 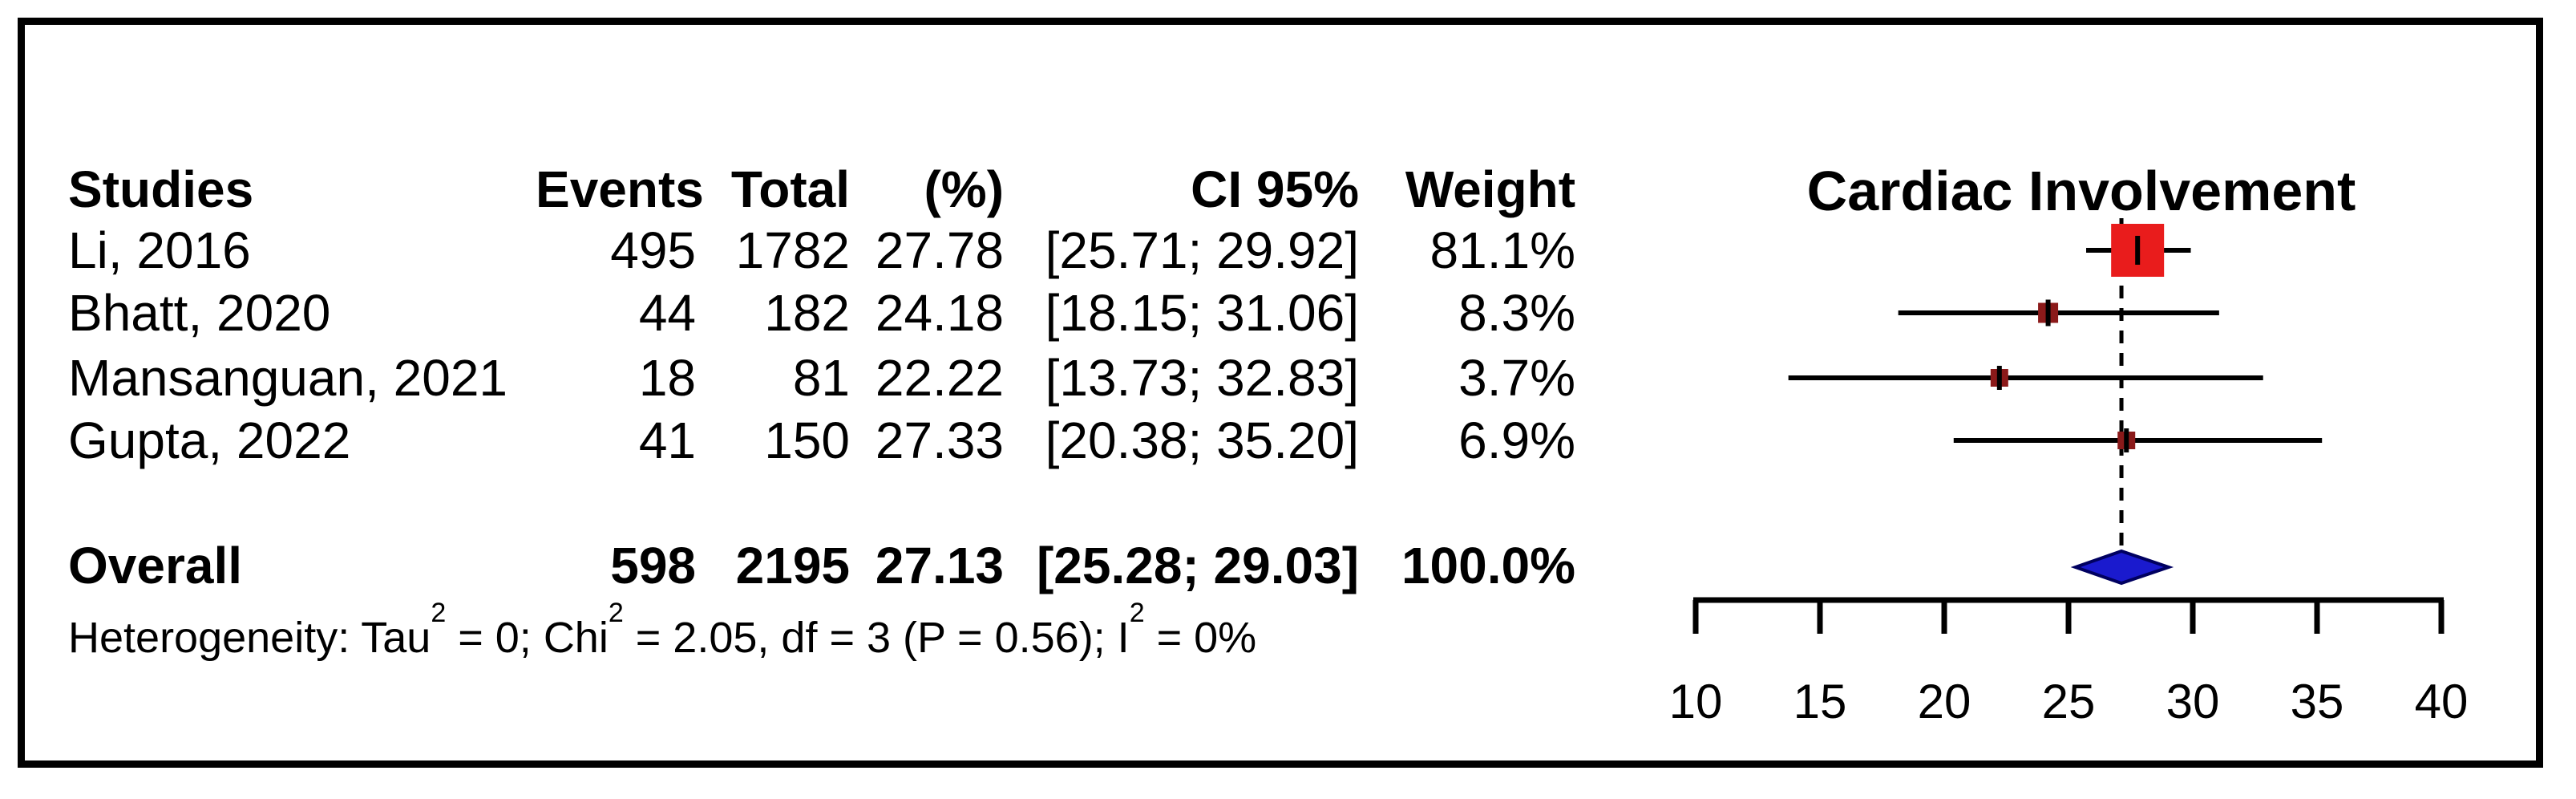 I want to click on cell-weight-gupta-2022: 6.9%, so click(x=1516, y=440).